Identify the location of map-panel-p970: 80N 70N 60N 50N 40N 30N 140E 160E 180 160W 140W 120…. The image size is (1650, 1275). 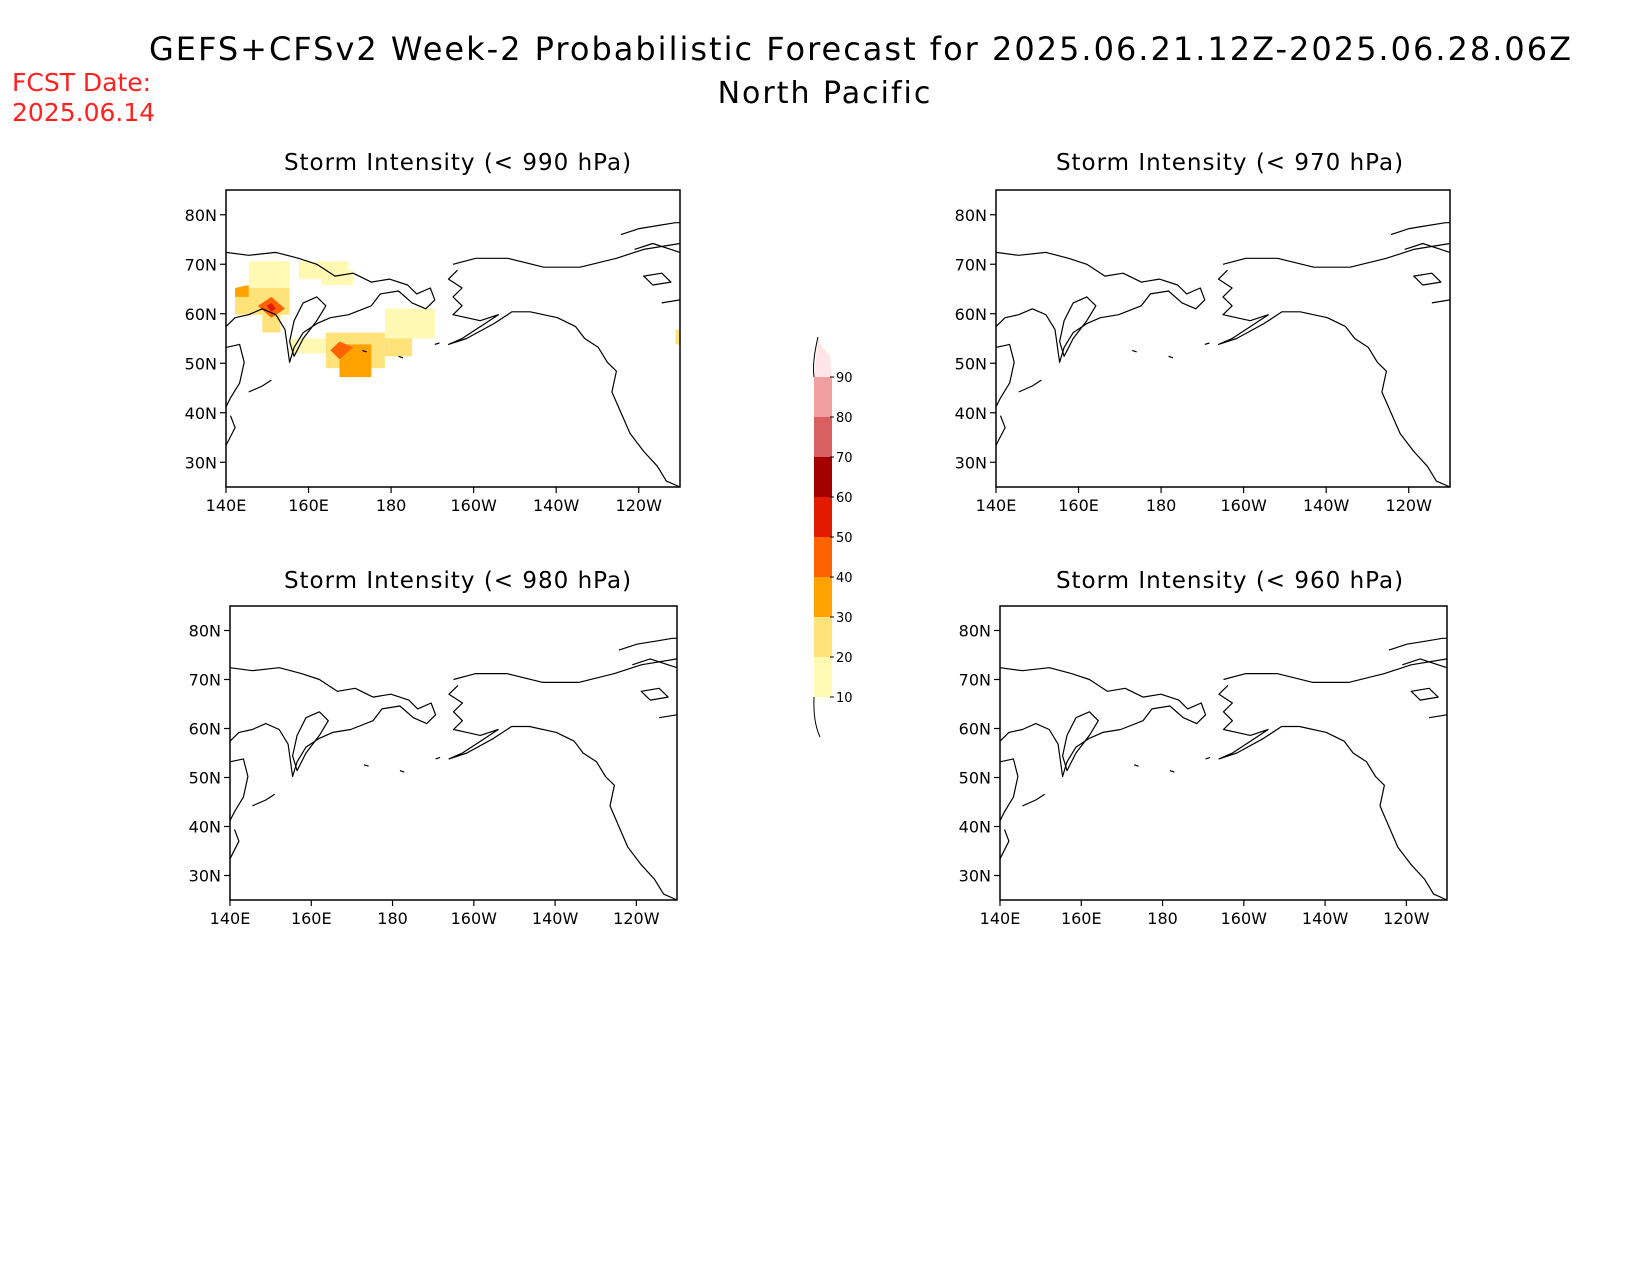
(1203, 352).